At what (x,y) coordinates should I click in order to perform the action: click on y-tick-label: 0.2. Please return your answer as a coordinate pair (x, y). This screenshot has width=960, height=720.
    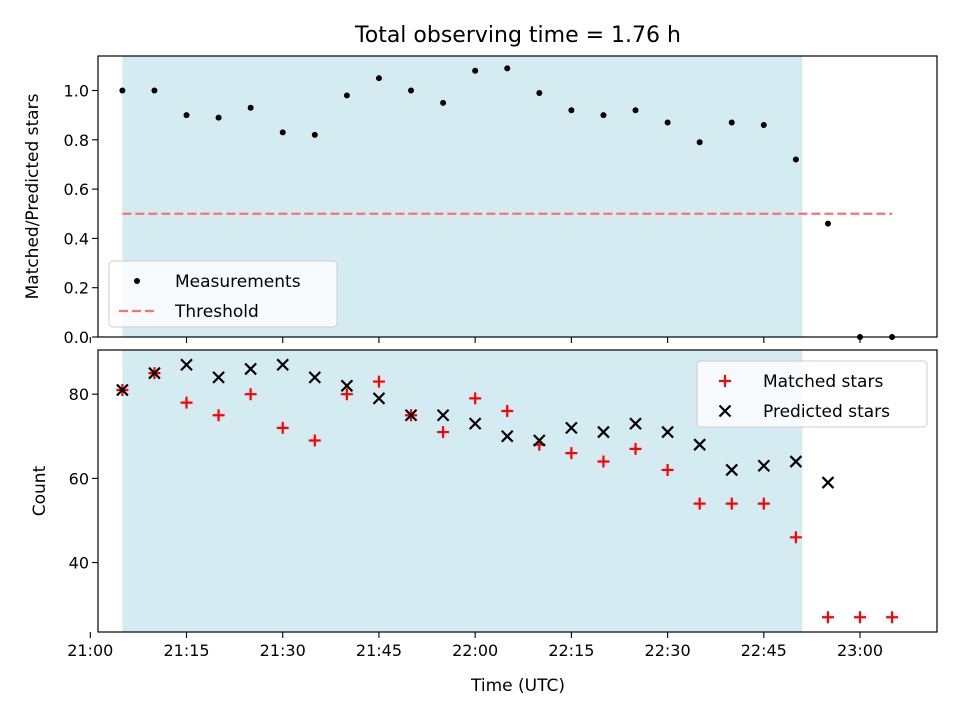
    Looking at the image, I should click on (76, 288).